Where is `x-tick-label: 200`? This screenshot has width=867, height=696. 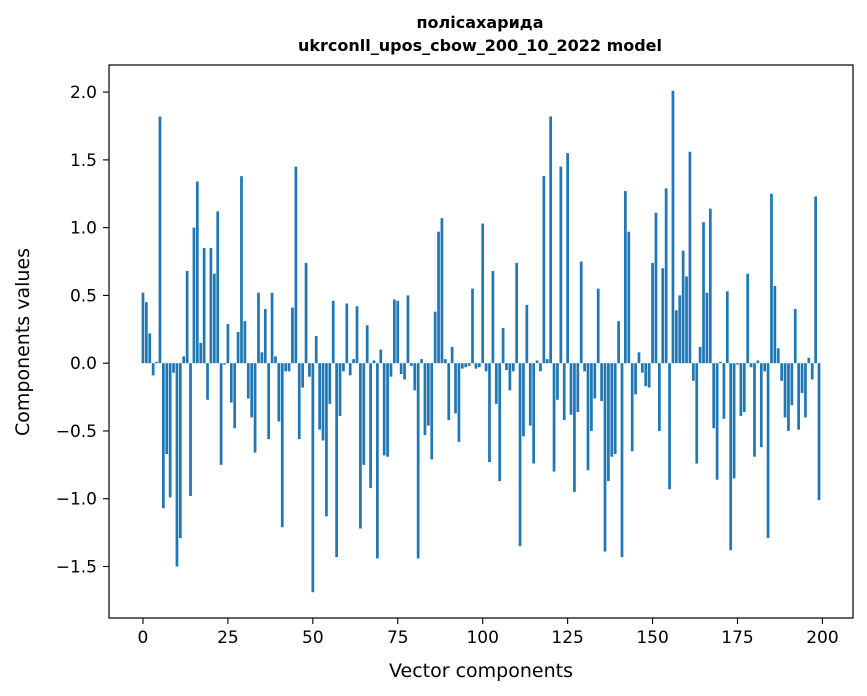 x-tick-label: 200 is located at coordinates (822, 638).